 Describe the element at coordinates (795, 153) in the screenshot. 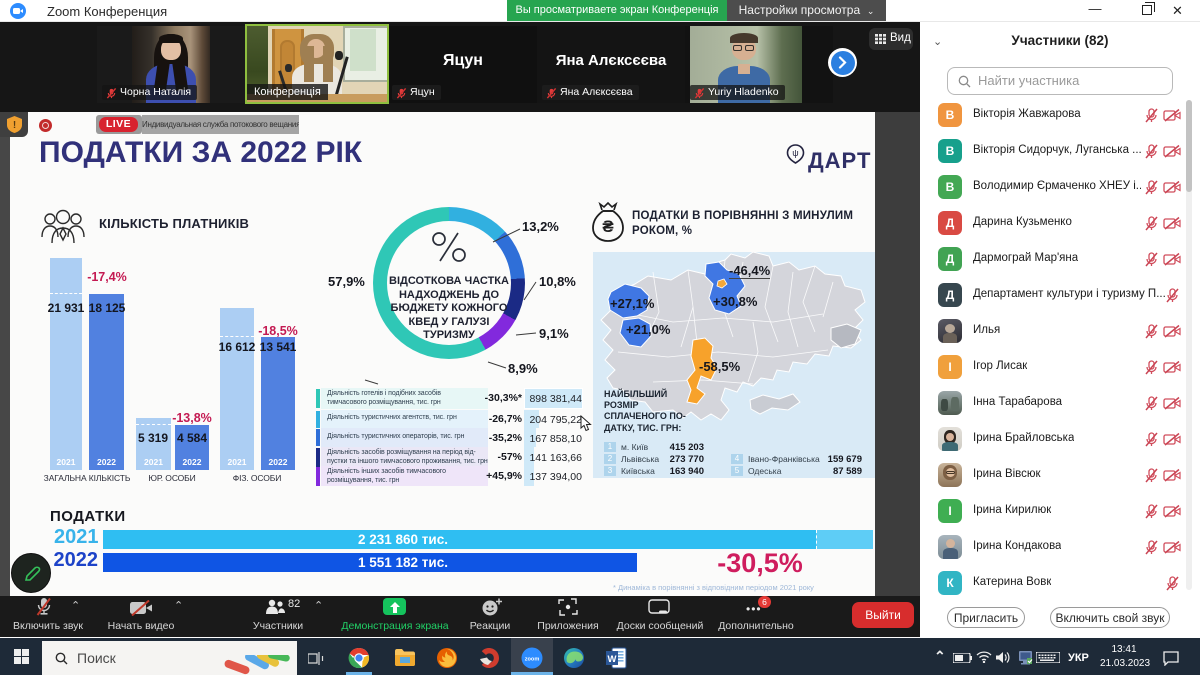

I see `svg-text: ψ` at that location.